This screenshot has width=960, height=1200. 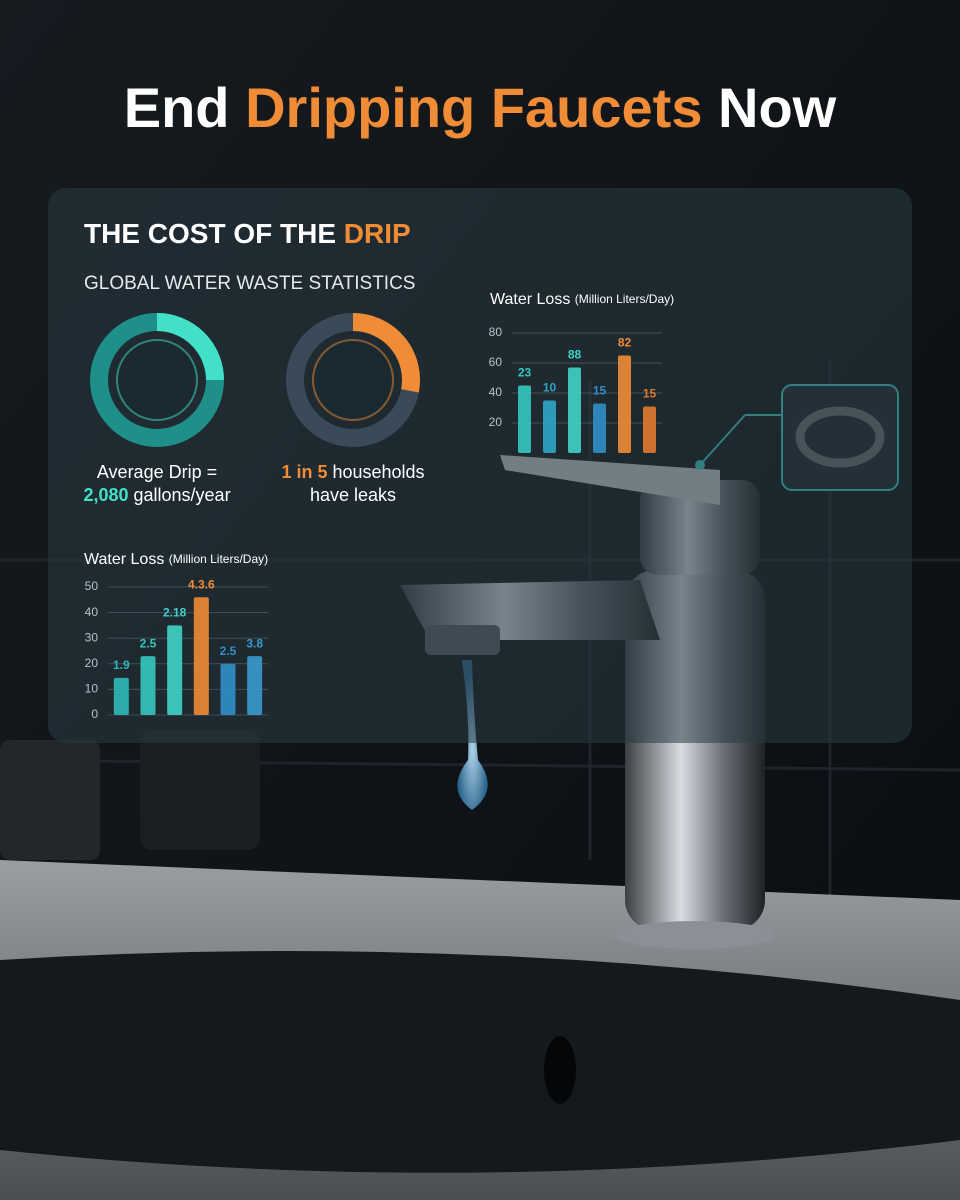 I want to click on y-tick-label: 60, so click(x=496, y=362).